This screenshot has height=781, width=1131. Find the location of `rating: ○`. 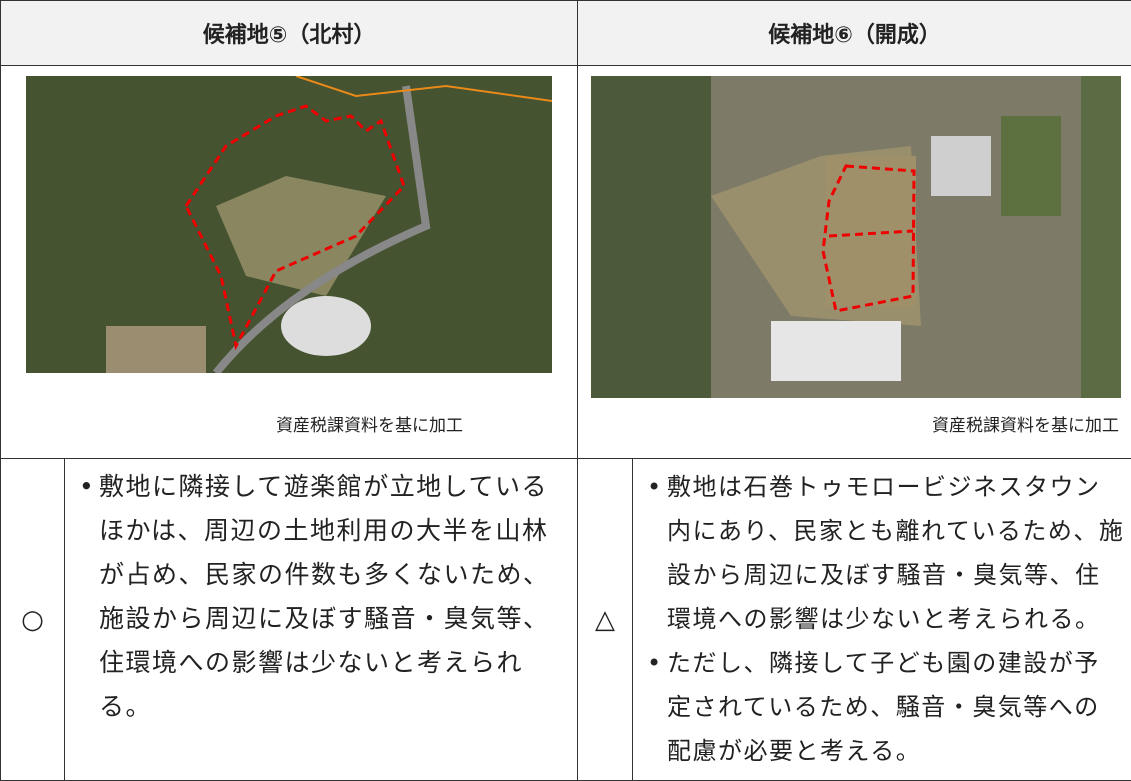

rating: ○ is located at coordinates (32, 619).